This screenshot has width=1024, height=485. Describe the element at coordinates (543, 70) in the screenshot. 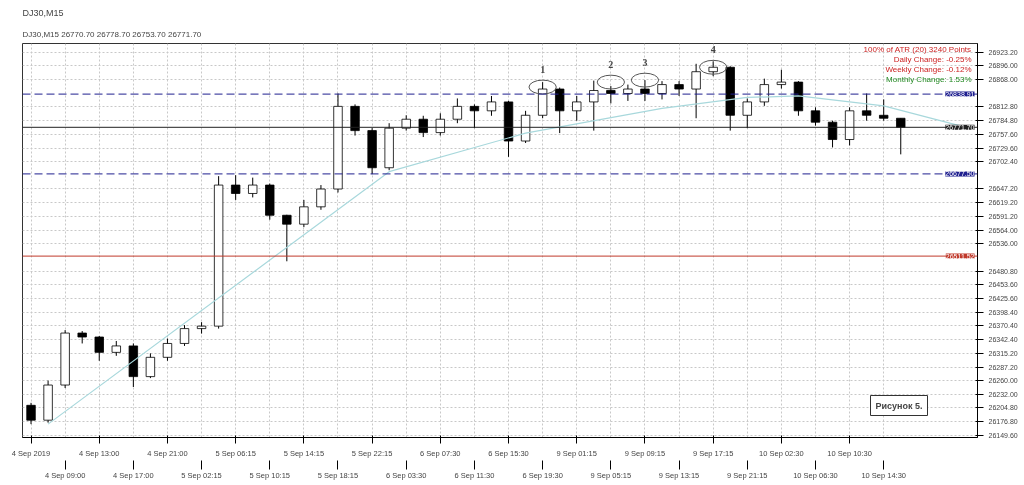

I see `annotation: 1` at that location.